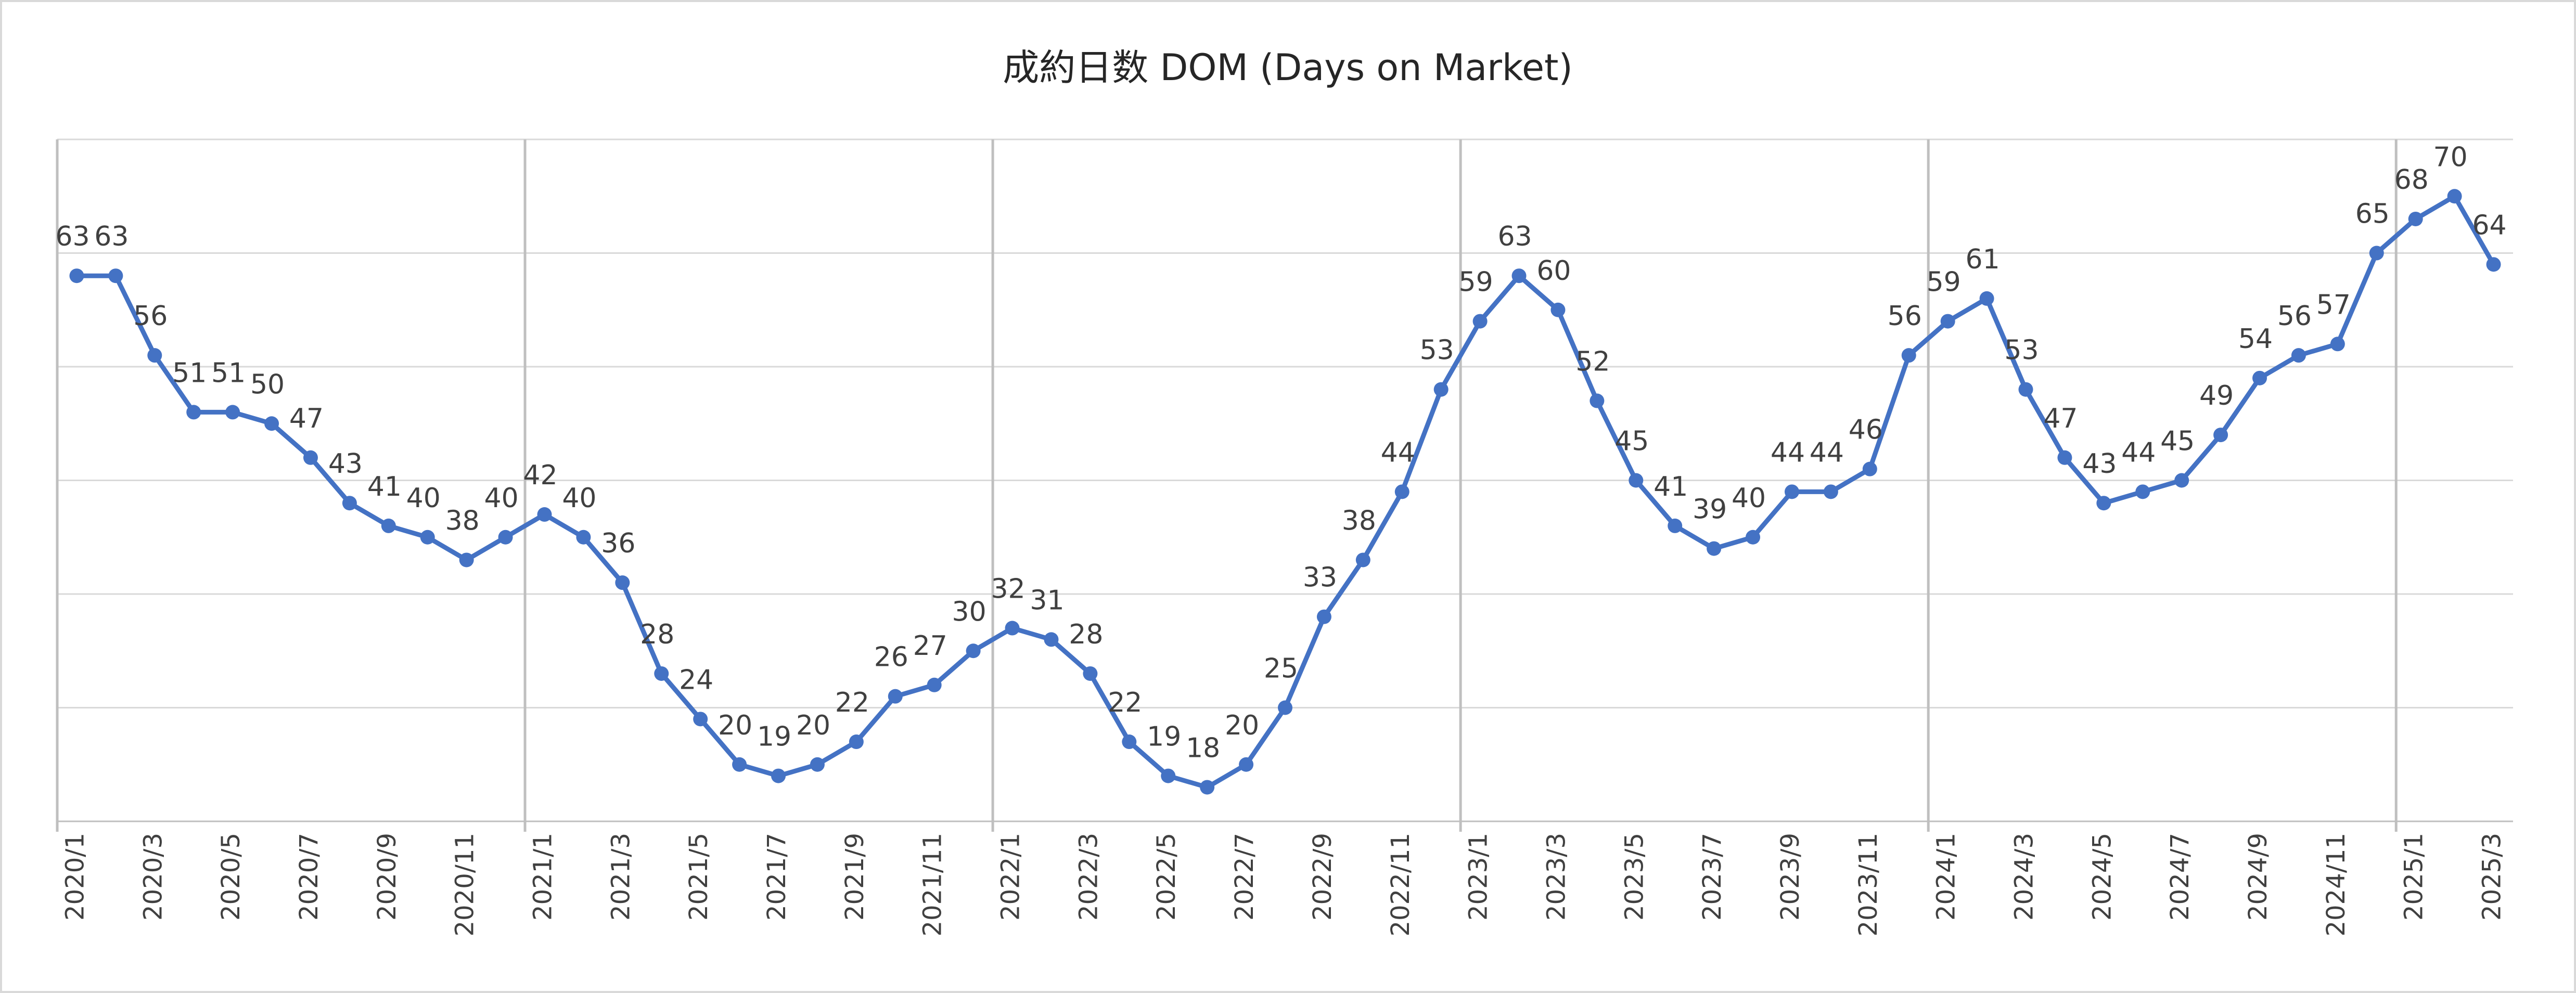 The height and width of the screenshot is (993, 2576). I want to click on data-label: 28, so click(657, 634).